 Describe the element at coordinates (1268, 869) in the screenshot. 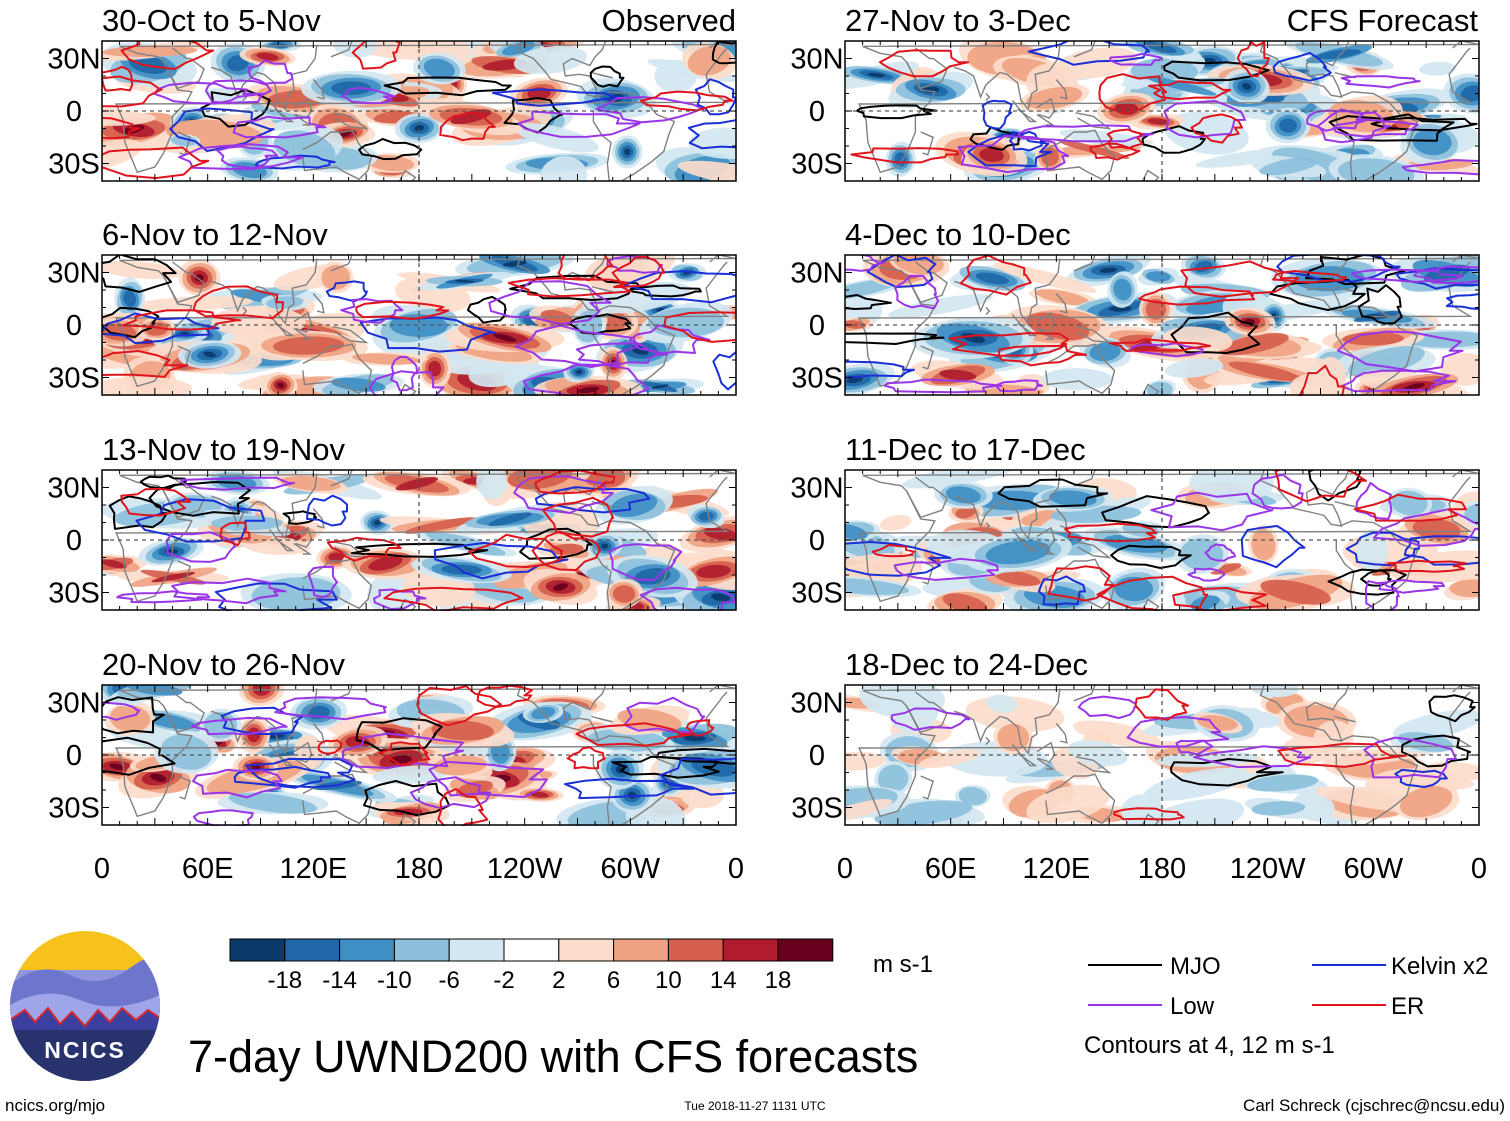

I see `x-tick-label: 120W` at that location.